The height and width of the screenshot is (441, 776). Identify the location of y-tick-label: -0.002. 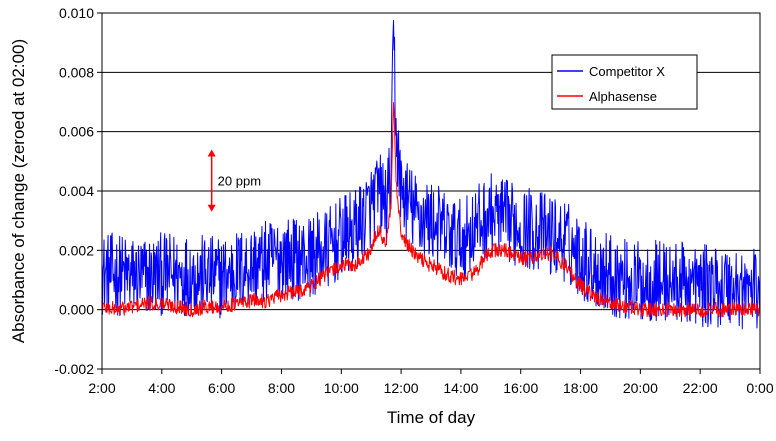
(74, 369).